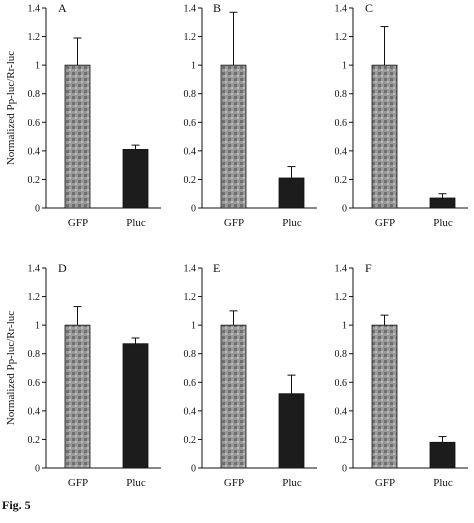 The height and width of the screenshot is (523, 474). Describe the element at coordinates (62, 268) in the screenshot. I see `panel-letter: D` at that location.